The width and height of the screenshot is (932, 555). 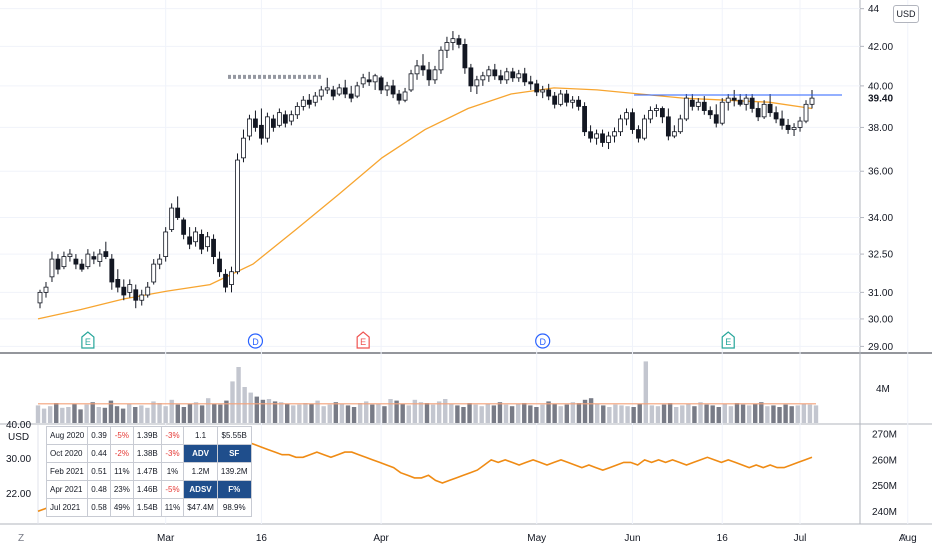 What do you see at coordinates (99, 489) in the screenshot?
I see `financials-cell: 0.48` at bounding box center [99, 489].